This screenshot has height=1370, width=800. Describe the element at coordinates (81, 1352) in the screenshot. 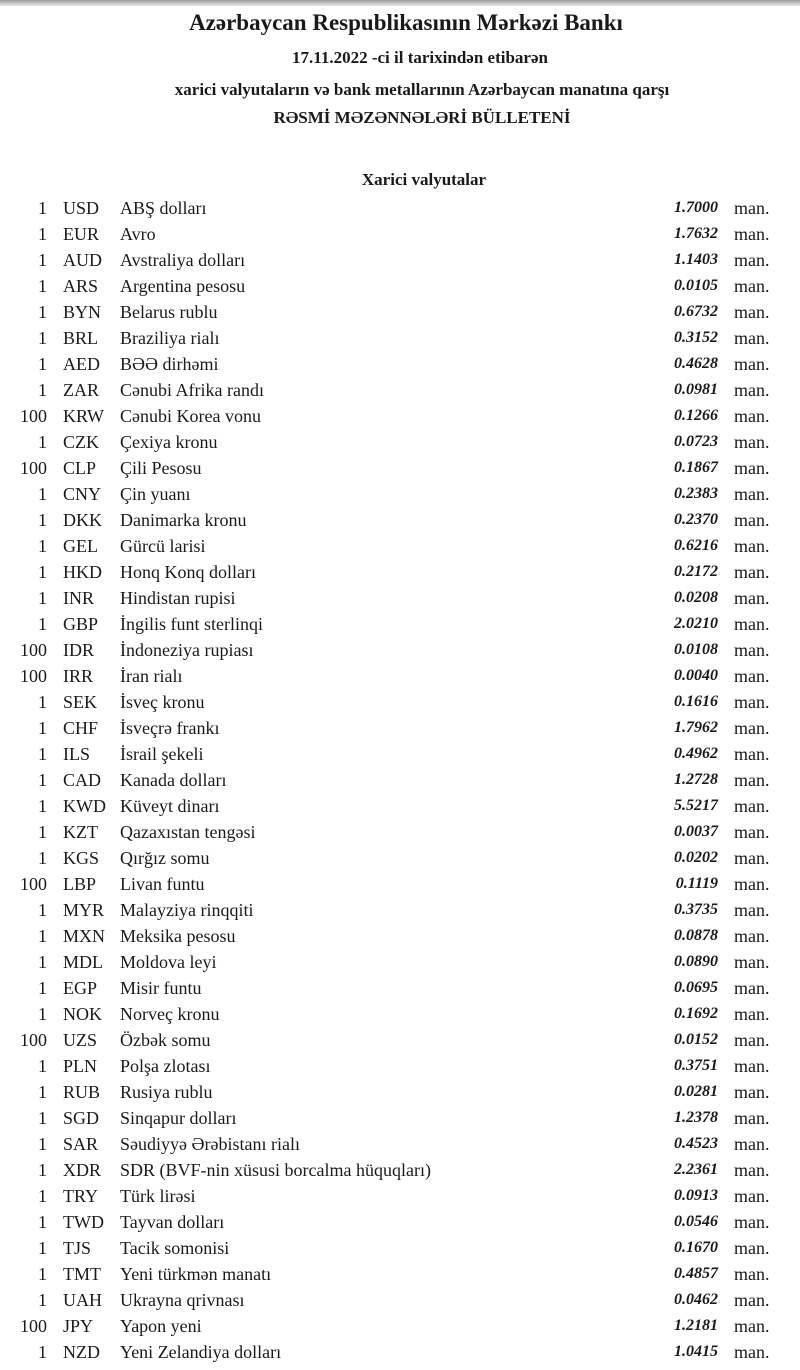

I see `currency-code: NZD` at that location.